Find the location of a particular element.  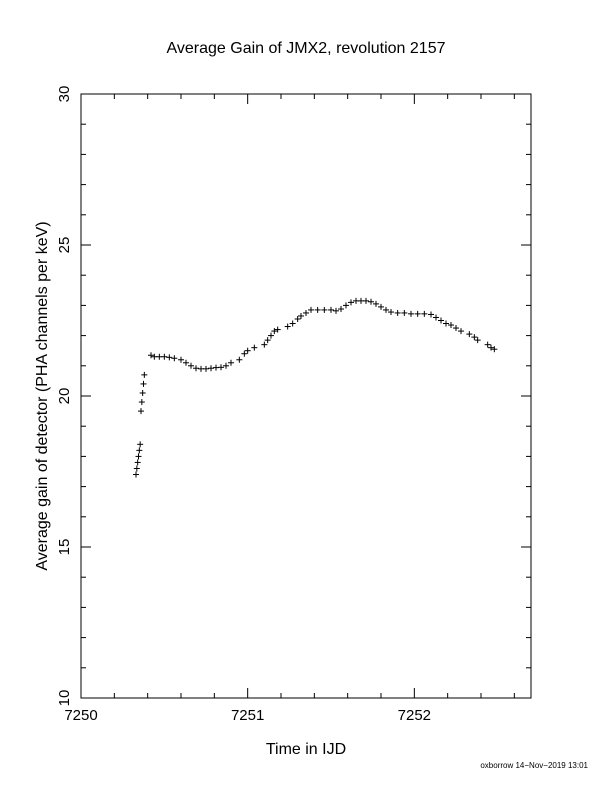

y-tick-label: 30 is located at coordinates (64, 94).